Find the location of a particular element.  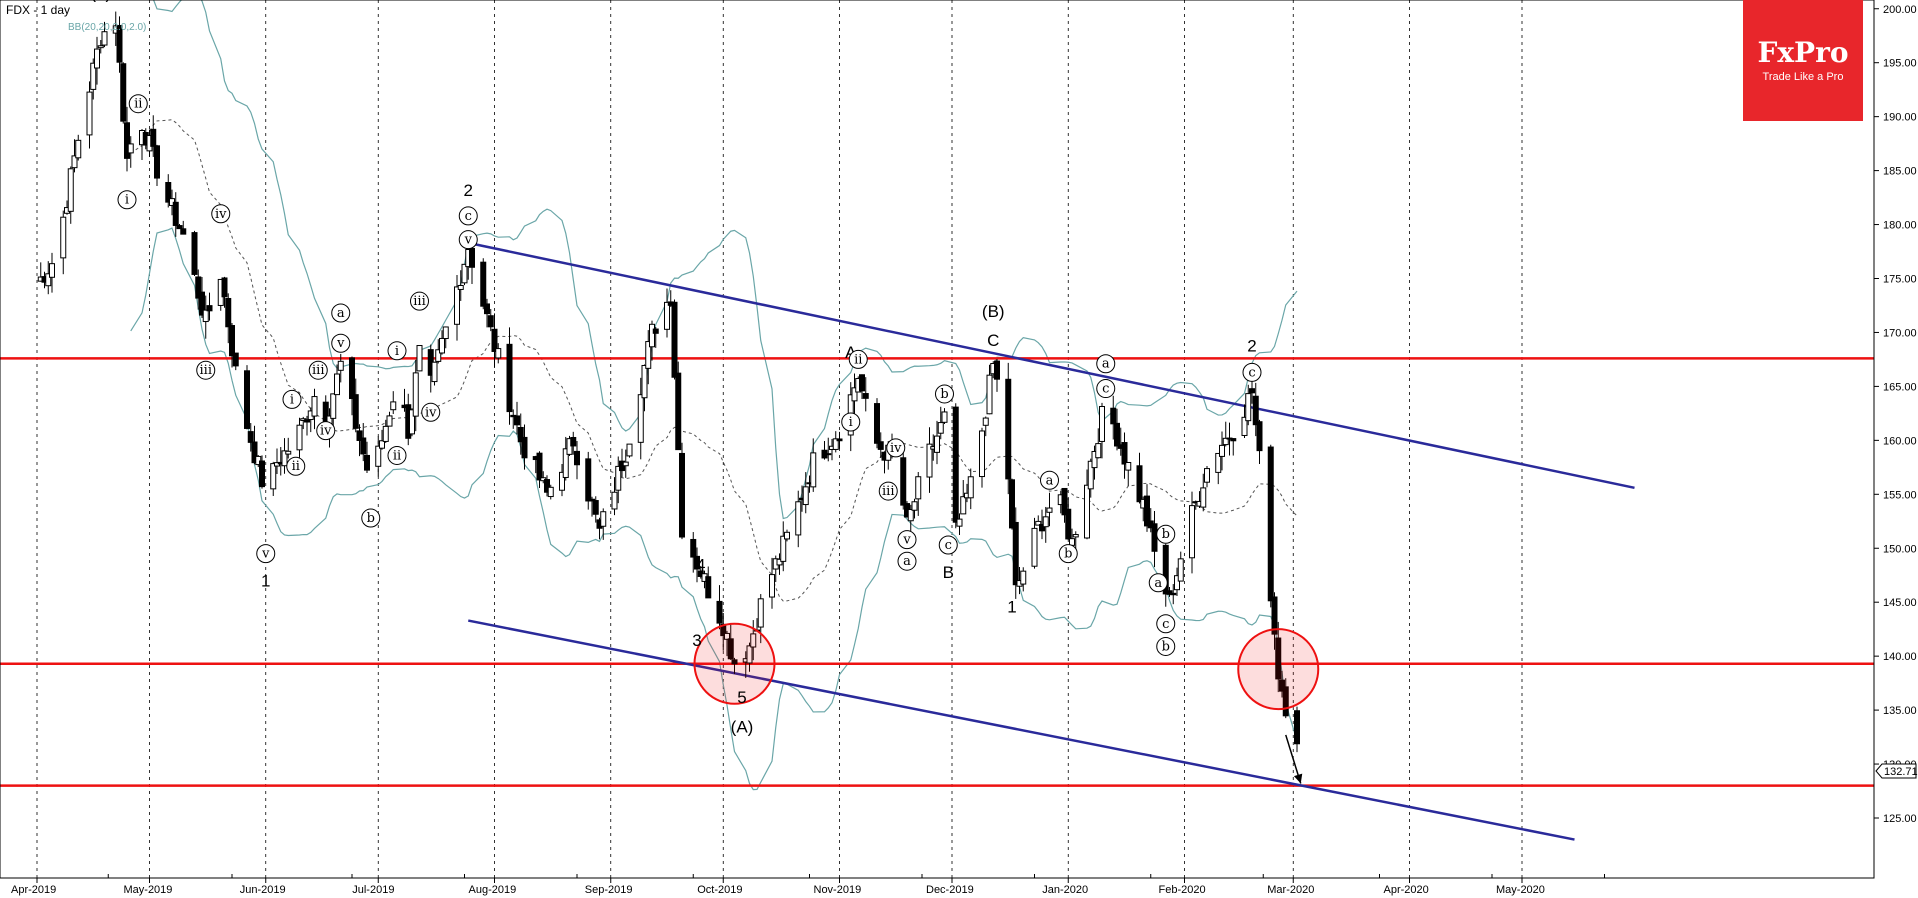

wave-label: C is located at coordinates (993, 340).